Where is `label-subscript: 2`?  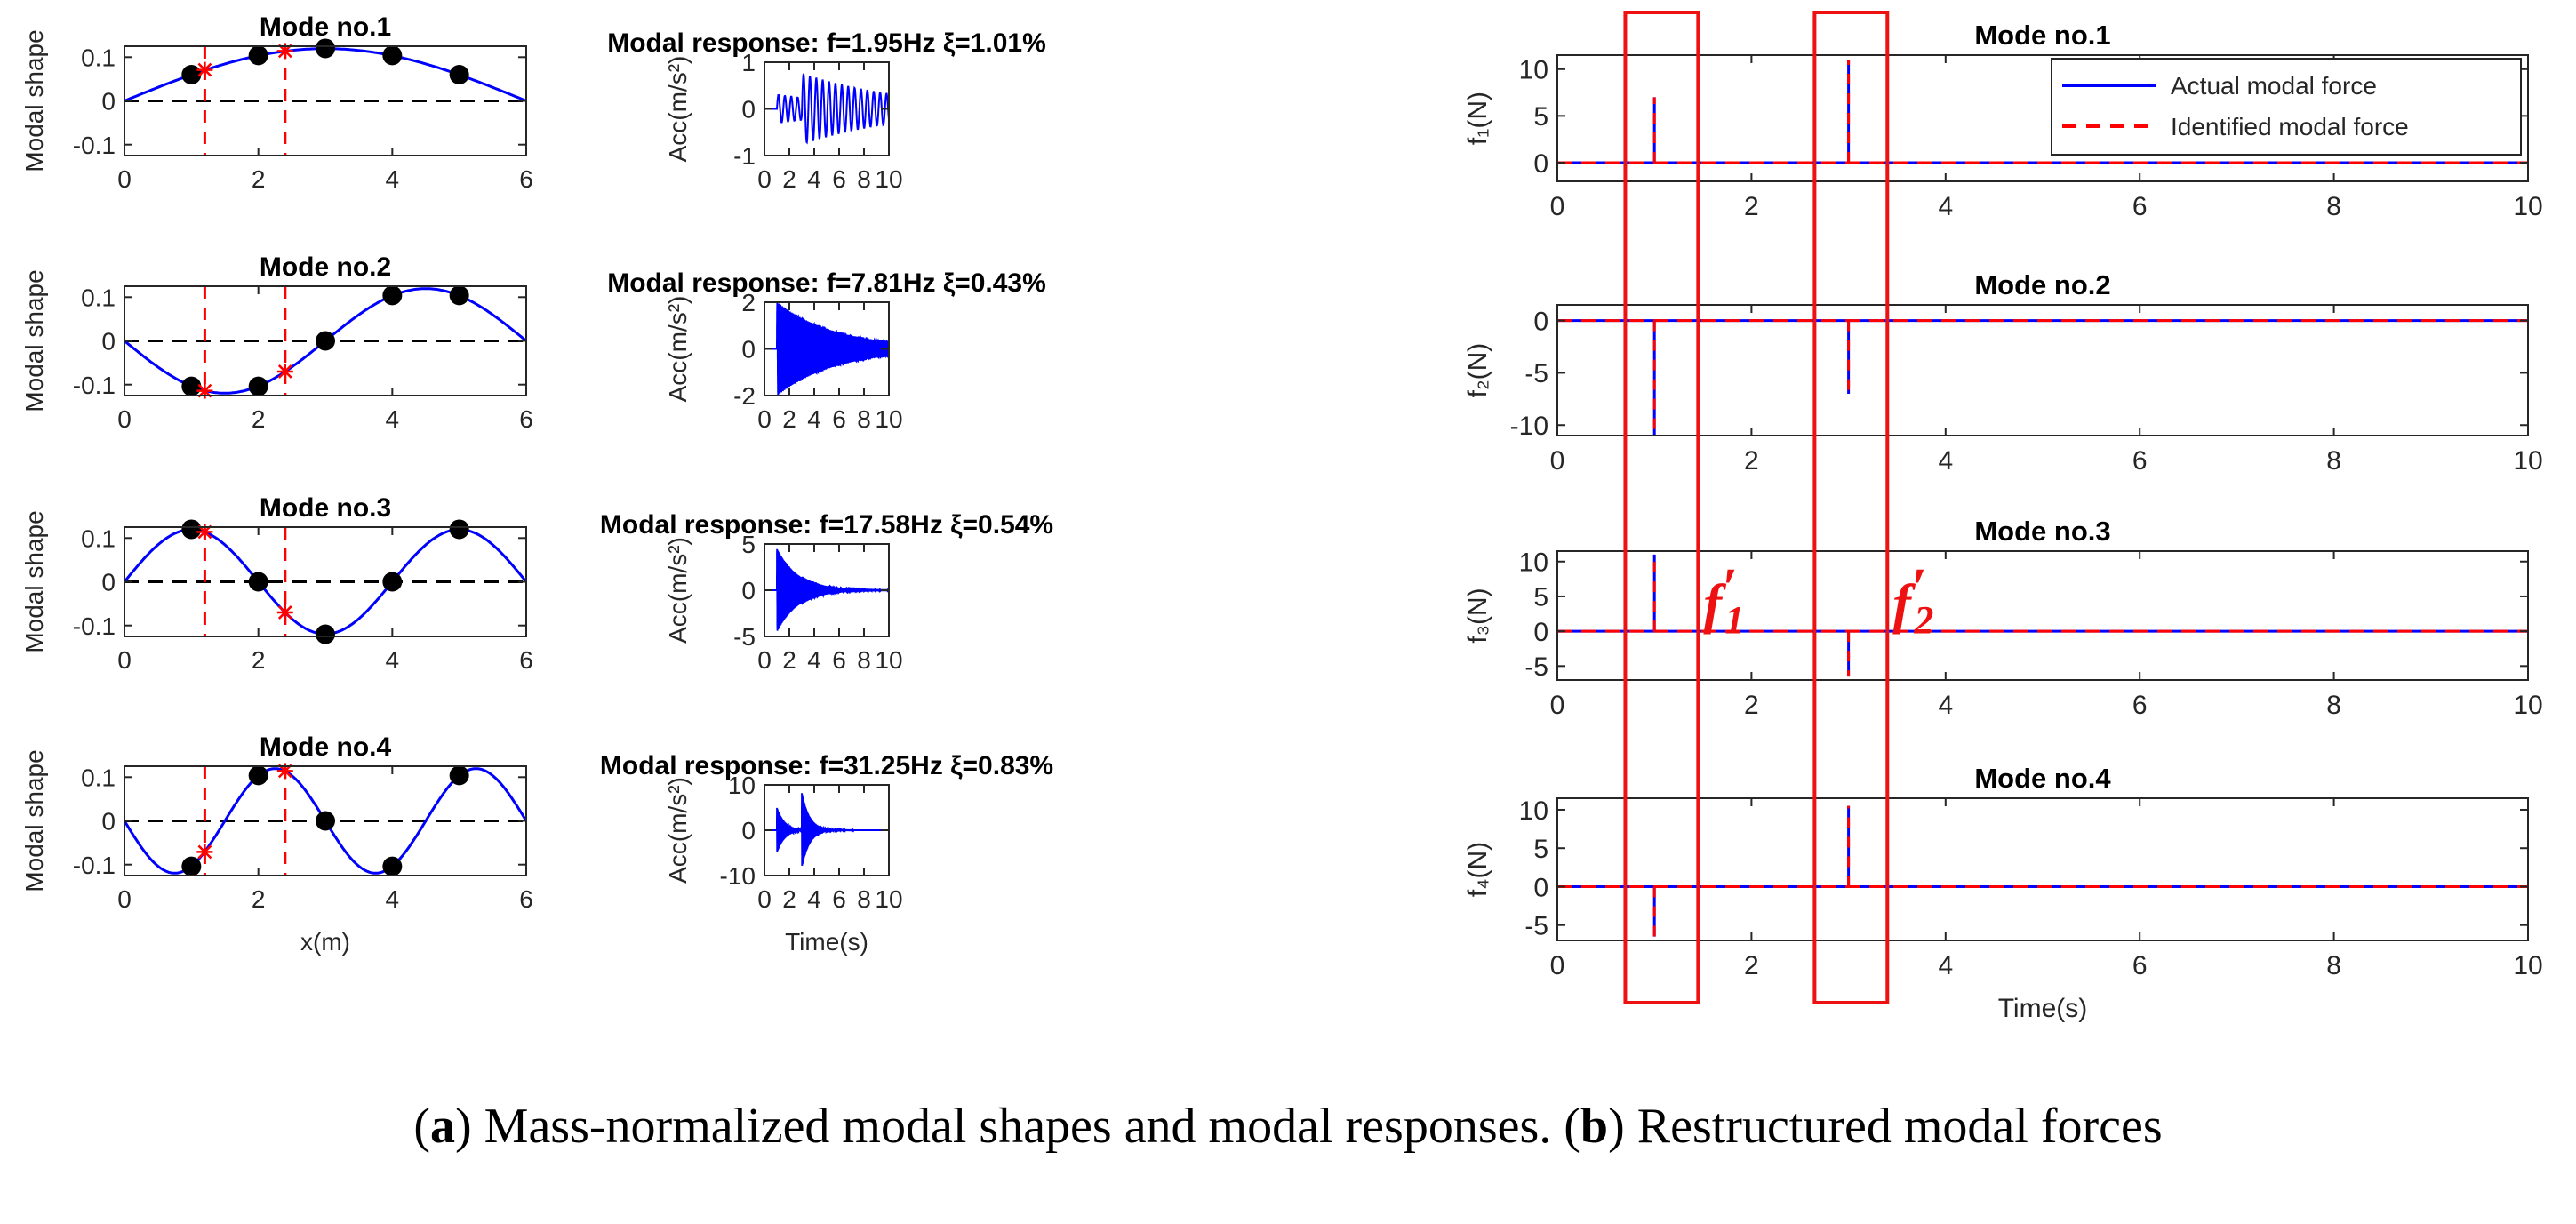
label-subscript: 2 is located at coordinates (1923, 620).